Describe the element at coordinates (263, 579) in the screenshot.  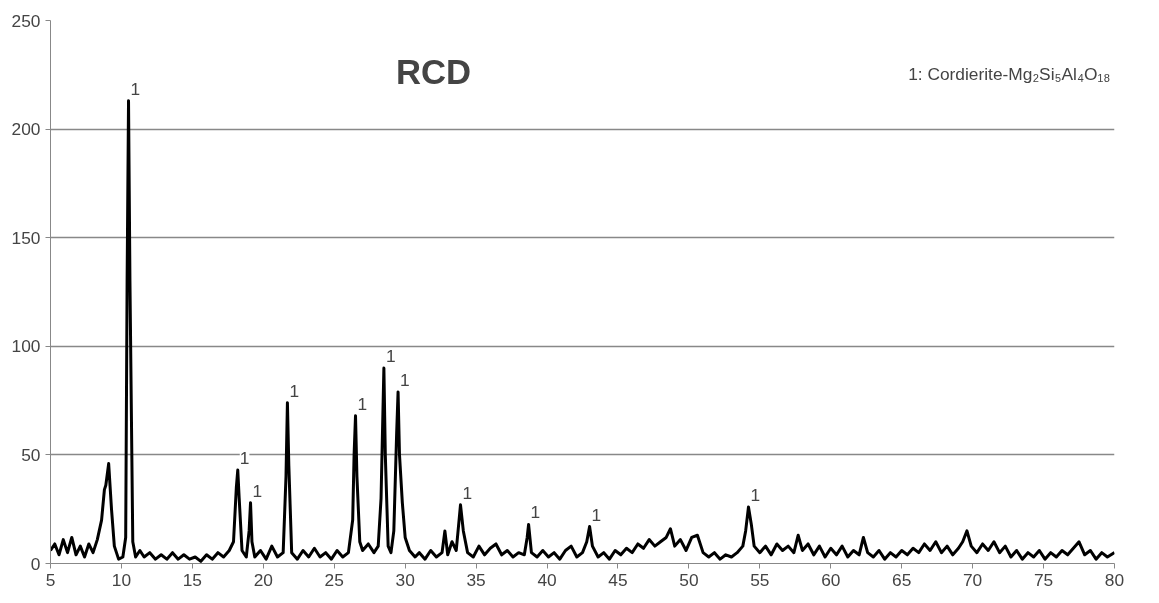
I see `x-tick-label: 20` at that location.